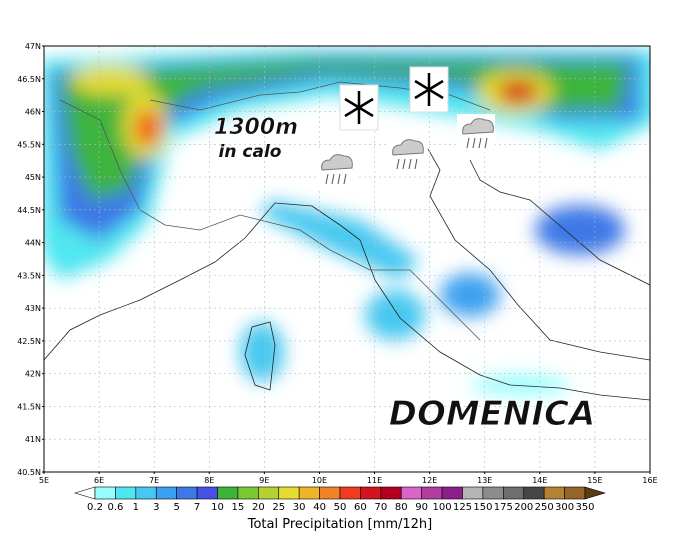 The image size is (696, 536). Describe the element at coordinates (29, 406) in the screenshot. I see `lat-tick-label: 41.5N` at that location.